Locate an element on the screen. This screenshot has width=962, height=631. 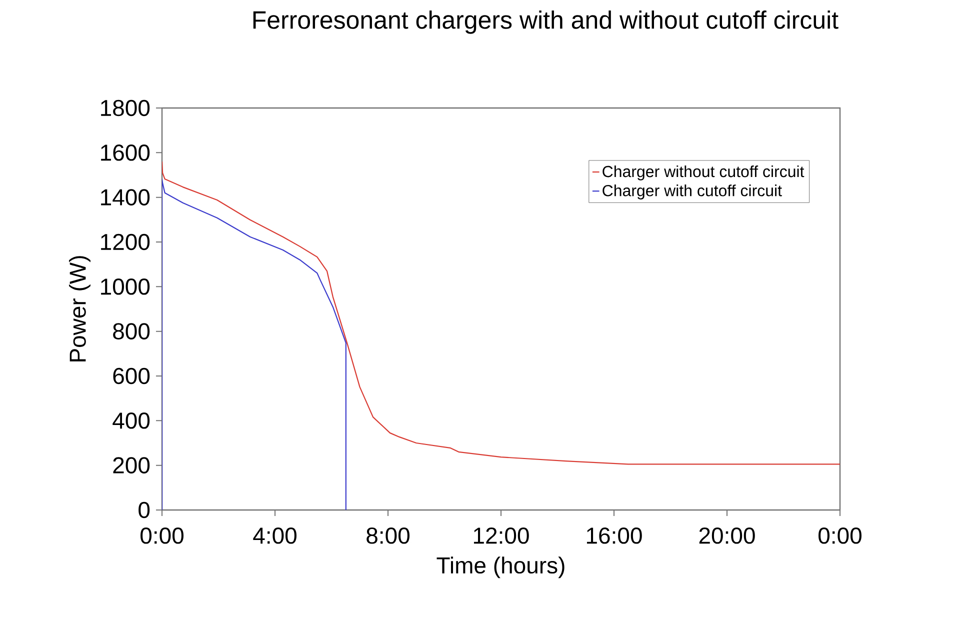
x-tick-label: 12:00 is located at coordinates (501, 536).